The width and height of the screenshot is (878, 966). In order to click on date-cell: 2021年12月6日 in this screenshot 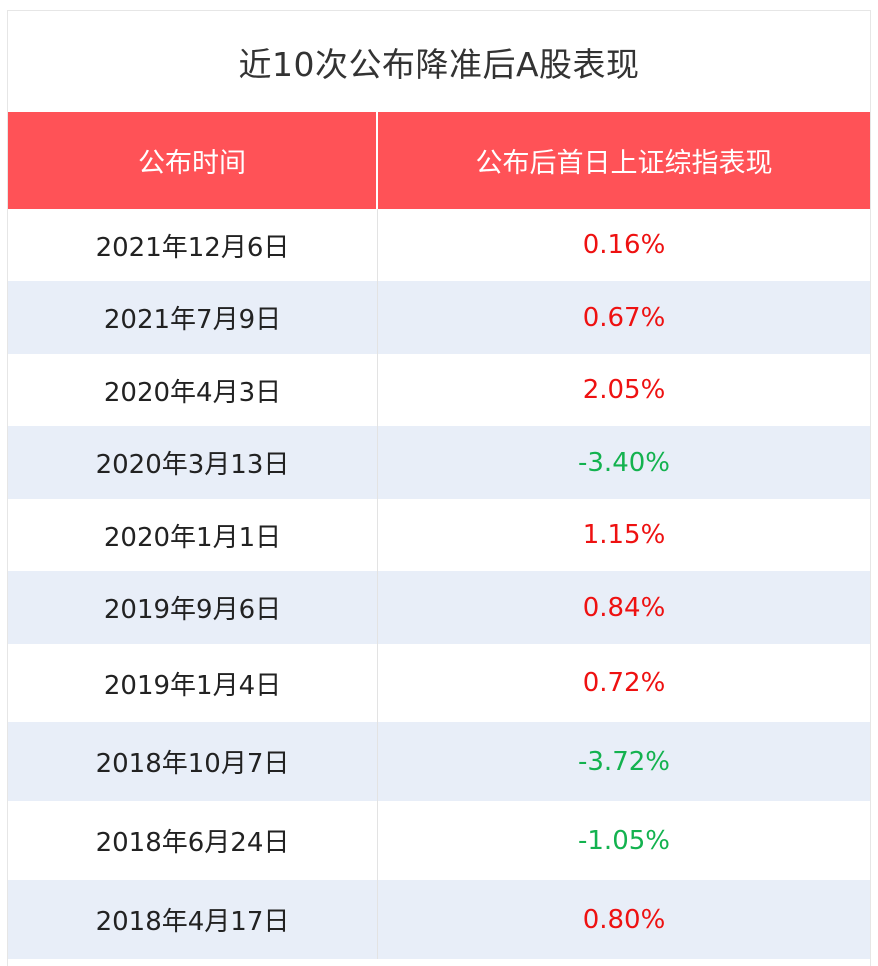, I will do `click(193, 245)`.